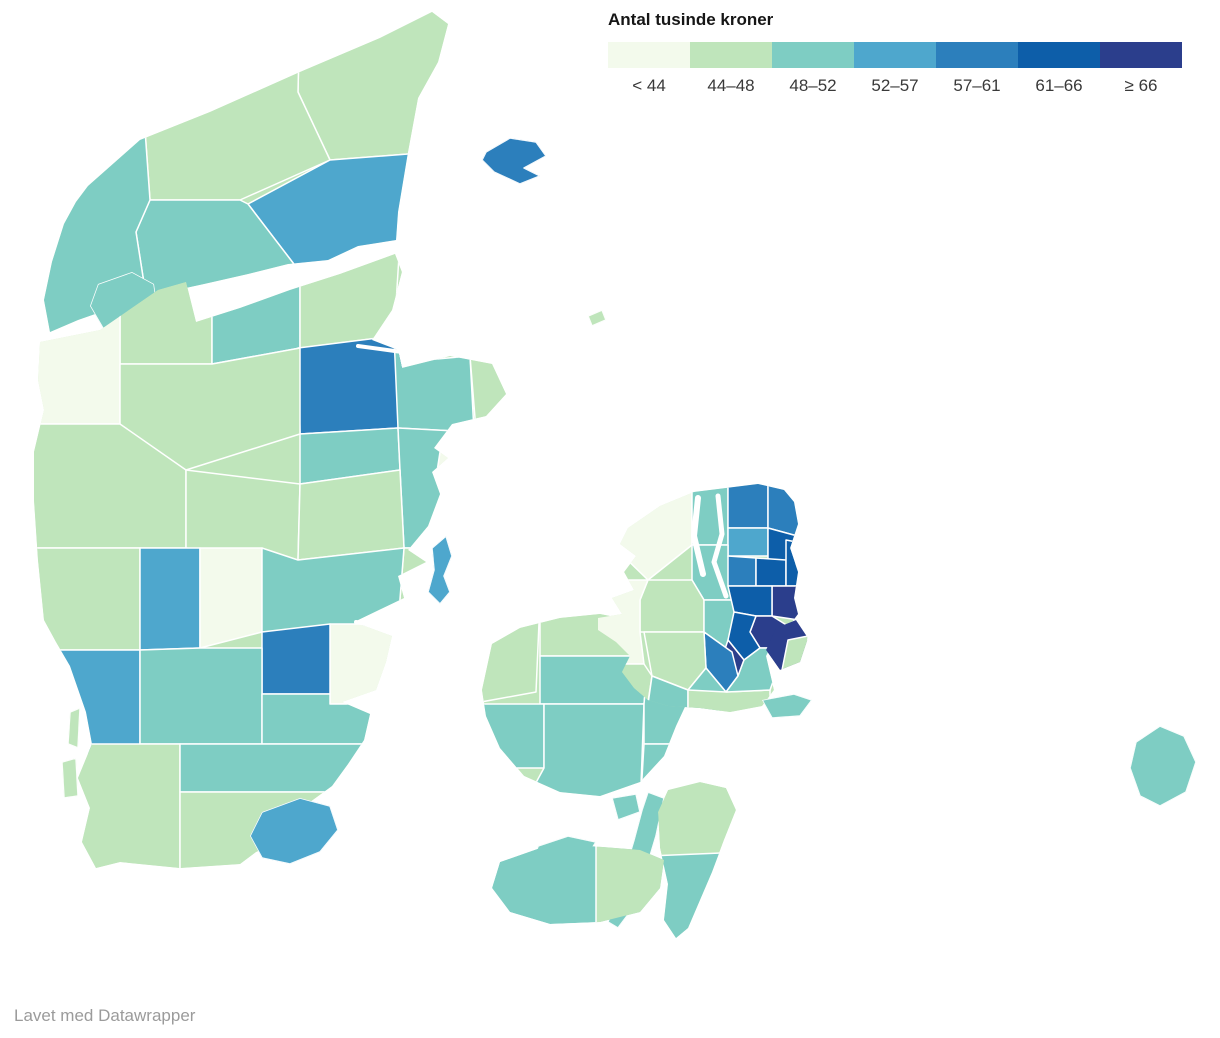  I want to click on legend-swatch-row: < 44 44–48 48–52 52–57 57–61 61–66 ≥ 66, so click(895, 69).